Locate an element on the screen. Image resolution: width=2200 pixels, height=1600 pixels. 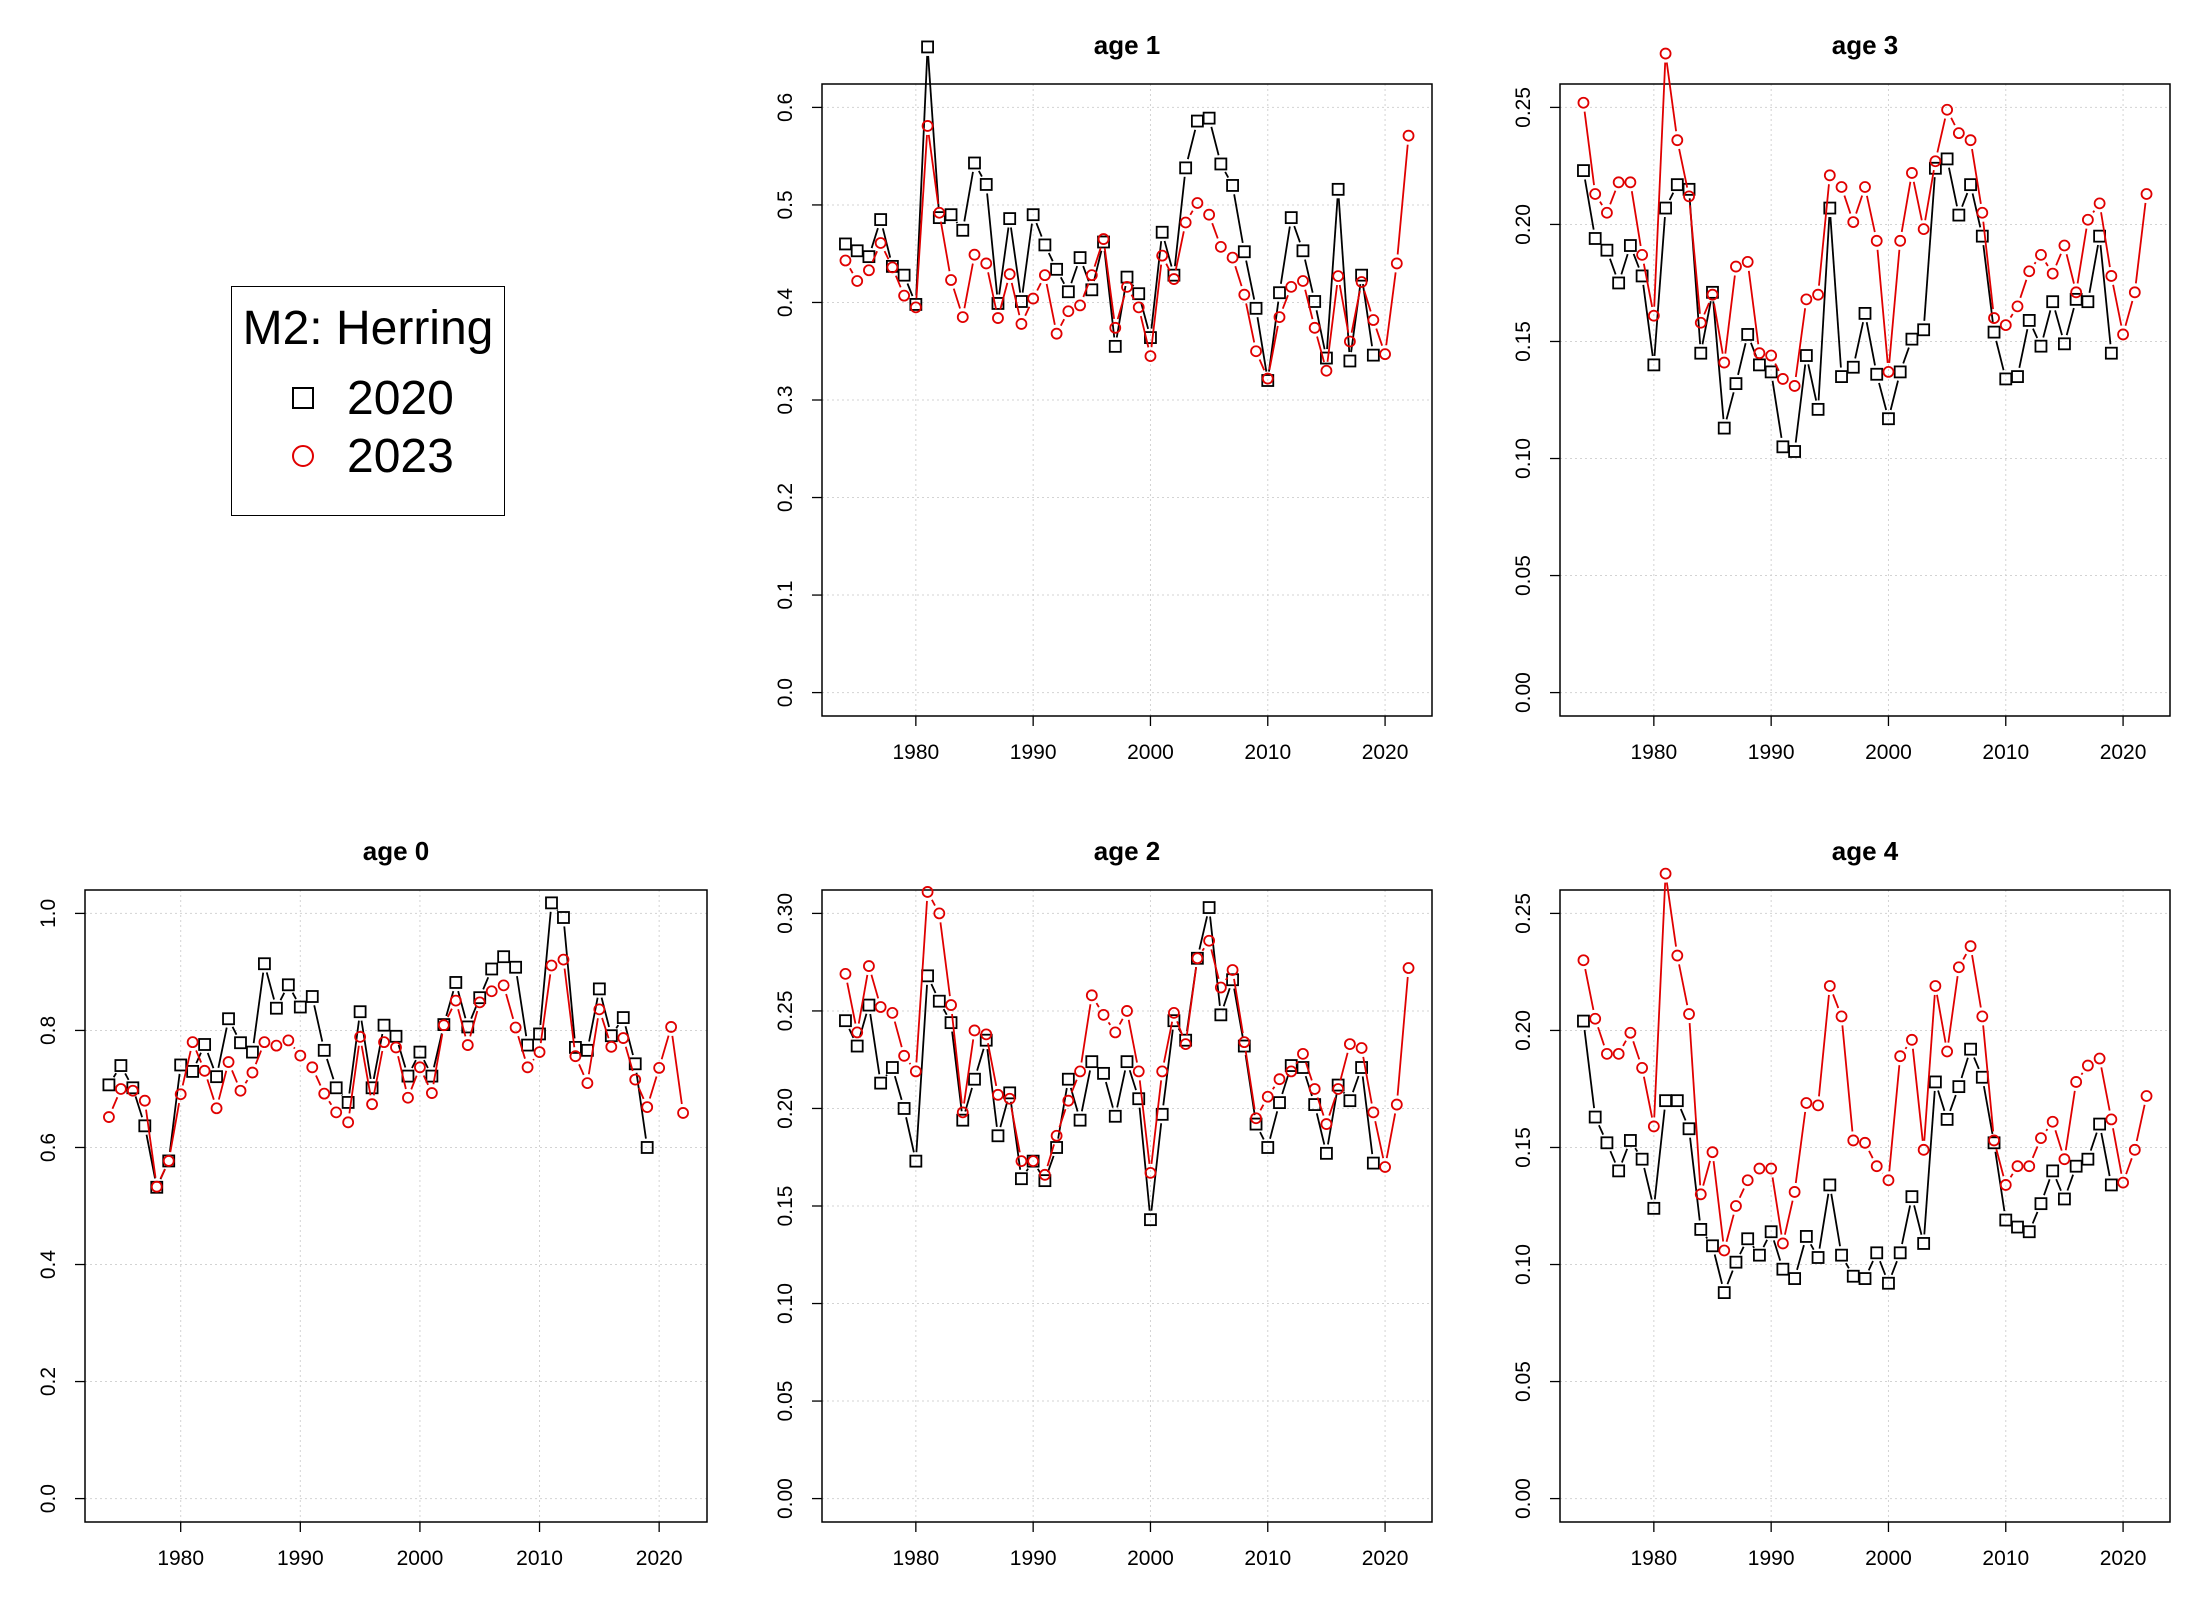
y-tick-label: 0.25 is located at coordinates (1523, 107).